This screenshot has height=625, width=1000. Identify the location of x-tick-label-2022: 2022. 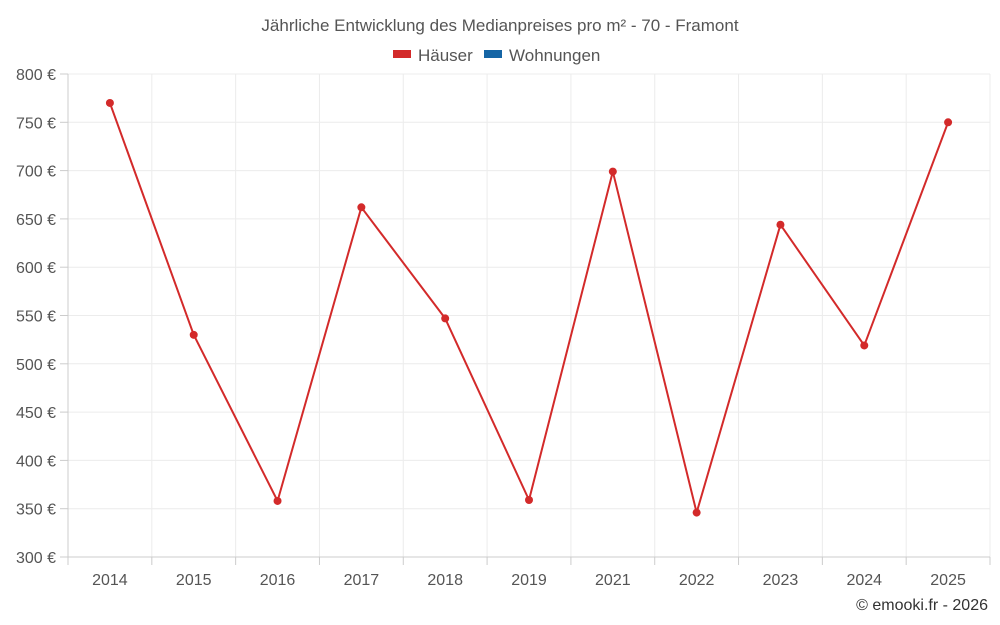
(697, 580).